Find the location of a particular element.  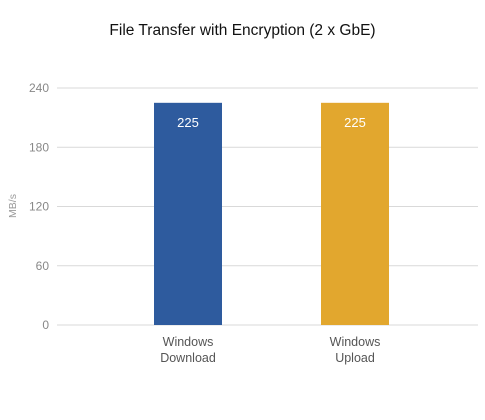

y-tick-label: 180 is located at coordinates (39, 147).